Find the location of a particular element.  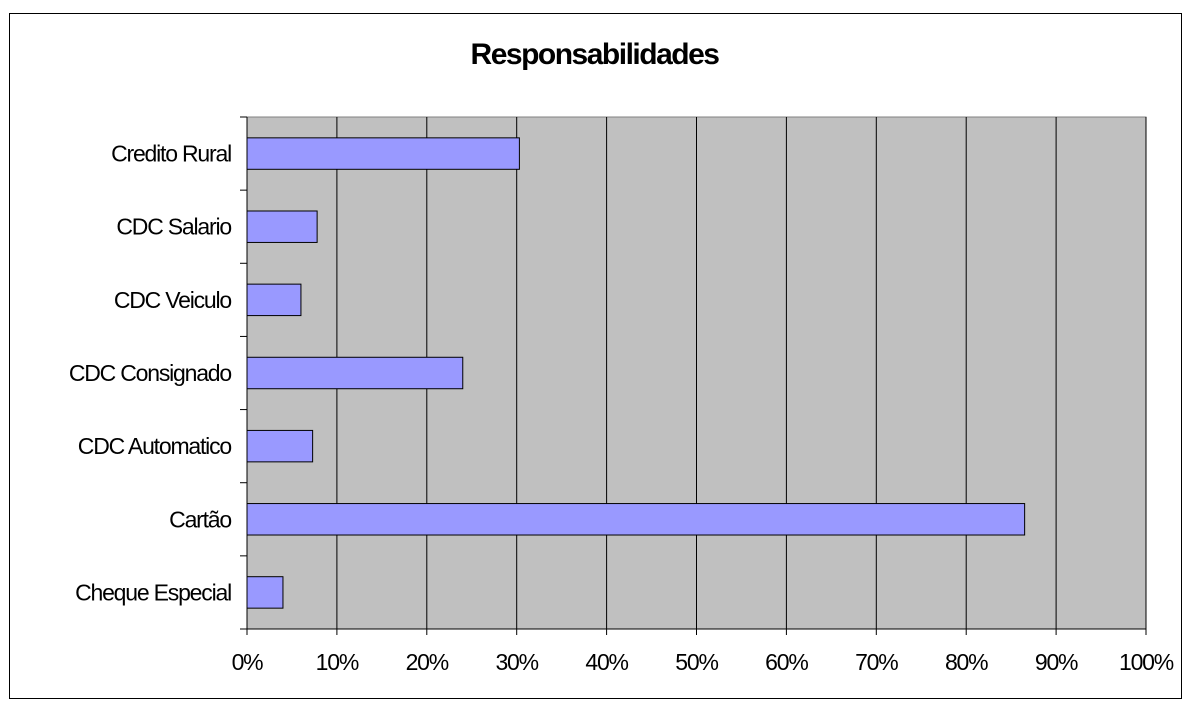

y-category-label: CDC Consignado is located at coordinates (150, 373).